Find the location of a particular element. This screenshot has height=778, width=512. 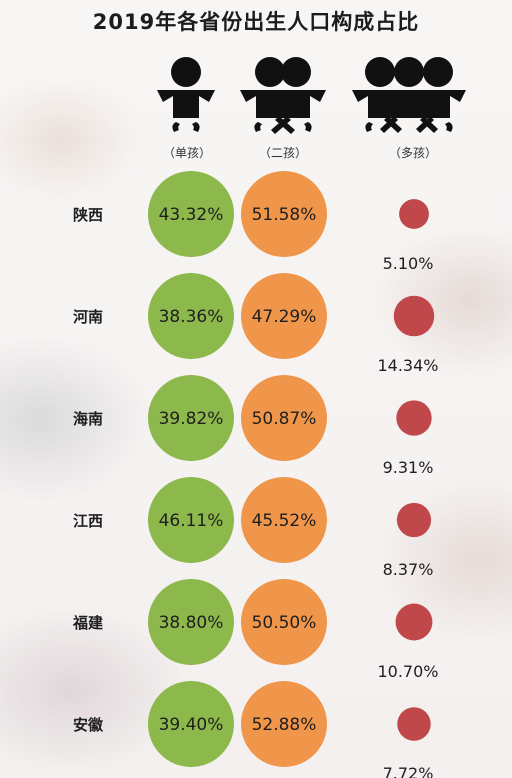

data-label: 38.80% is located at coordinates (191, 623).